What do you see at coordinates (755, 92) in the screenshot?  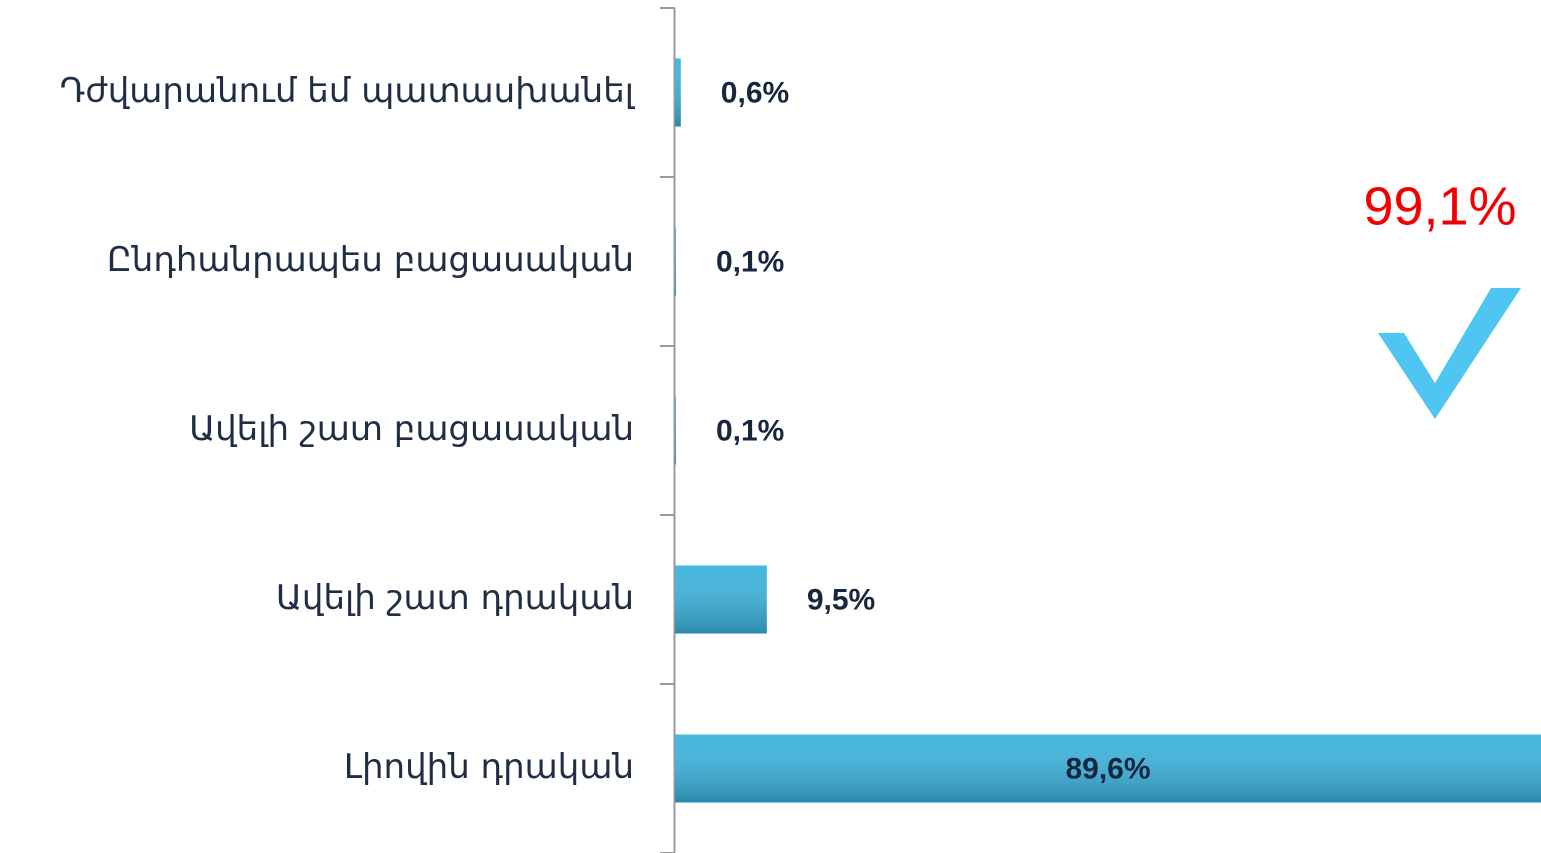 I see `value-label: 0,6%` at bounding box center [755, 92].